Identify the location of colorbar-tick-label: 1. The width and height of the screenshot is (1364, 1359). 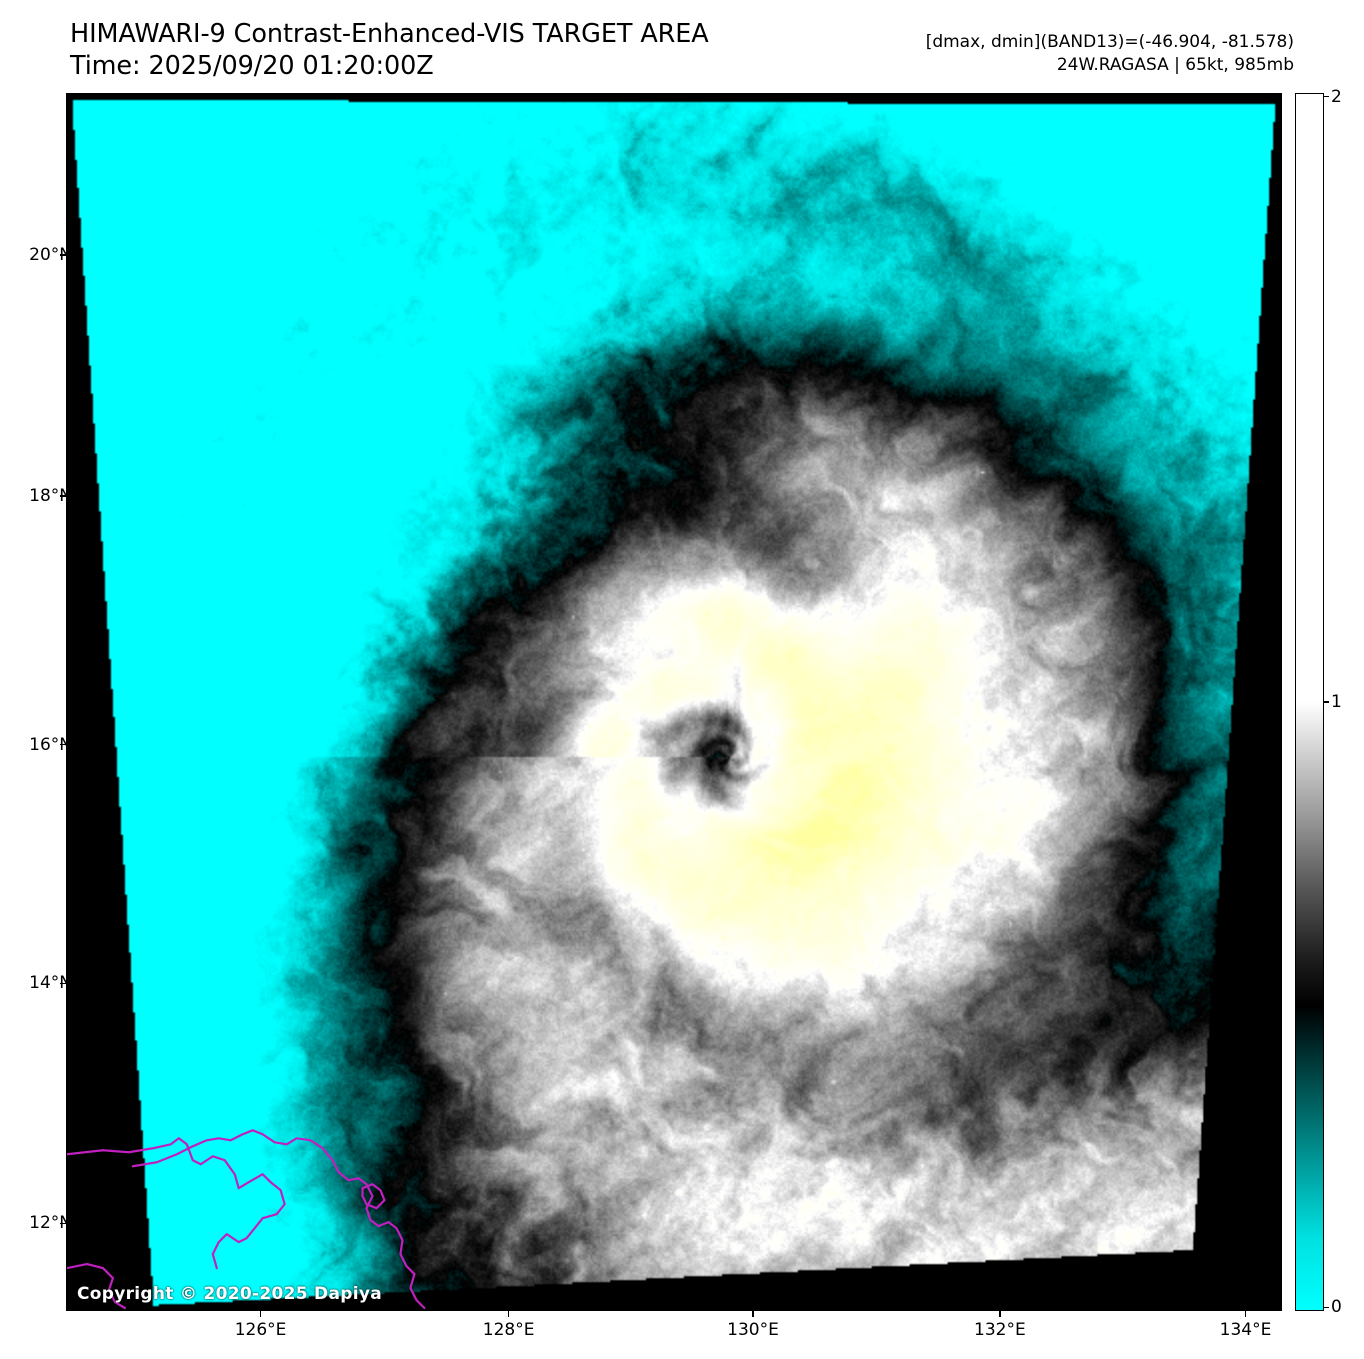
(1336, 702).